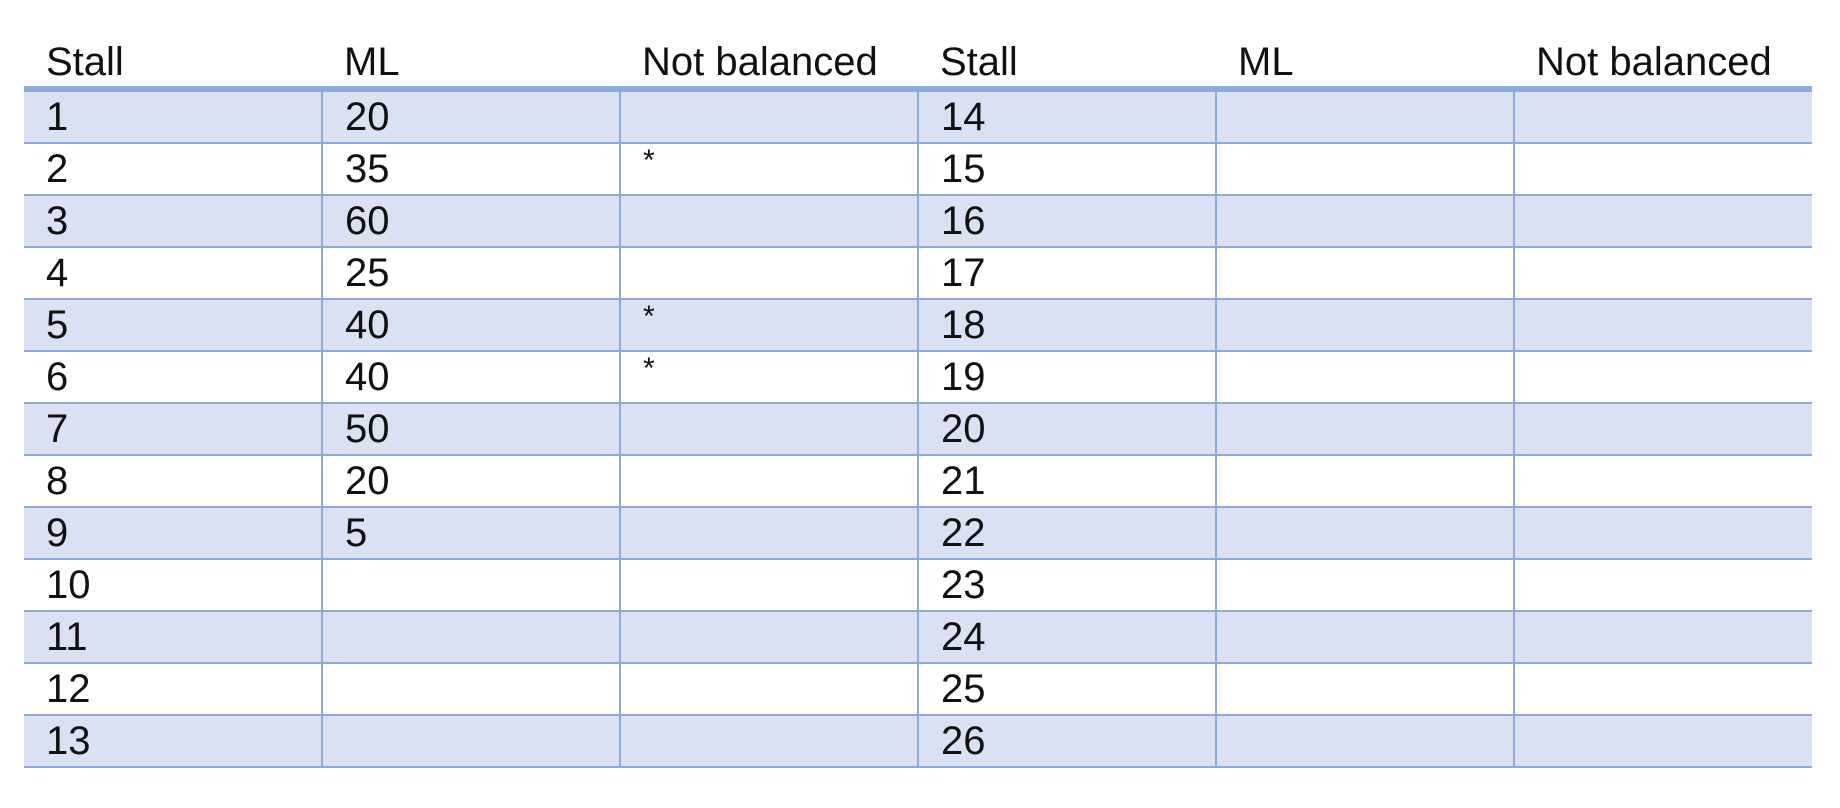 This screenshot has height=808, width=1840. What do you see at coordinates (470, 169) in the screenshot?
I see `cell-ml-left: 35` at bounding box center [470, 169].